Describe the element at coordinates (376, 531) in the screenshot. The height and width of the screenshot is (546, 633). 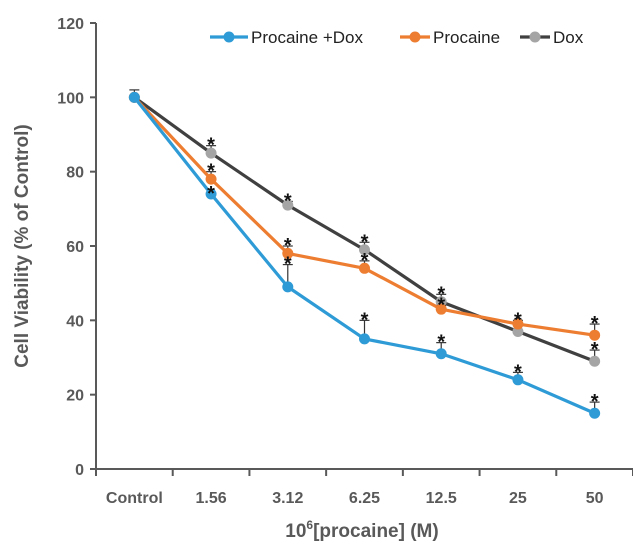
I see `x-axis-title-rest: [procaine] (M)` at that location.